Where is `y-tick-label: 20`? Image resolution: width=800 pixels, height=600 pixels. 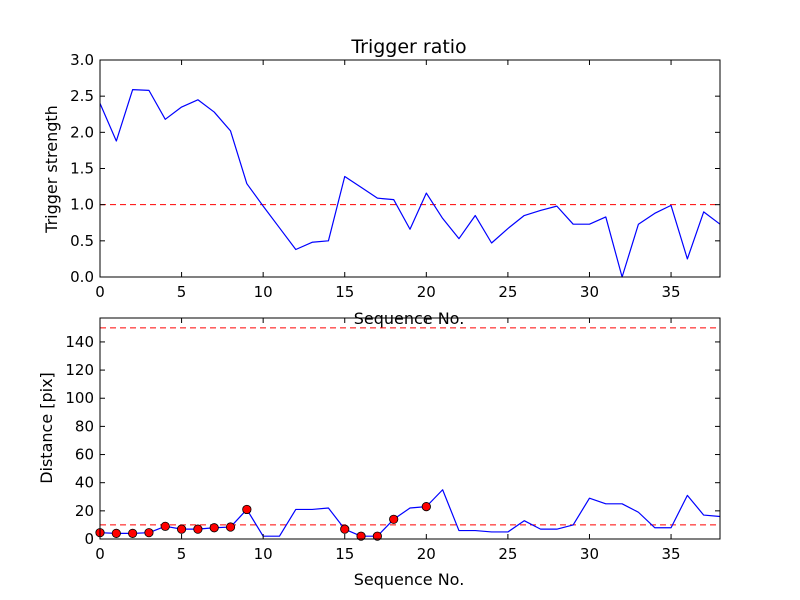
y-tick-label: 20 is located at coordinates (84, 511).